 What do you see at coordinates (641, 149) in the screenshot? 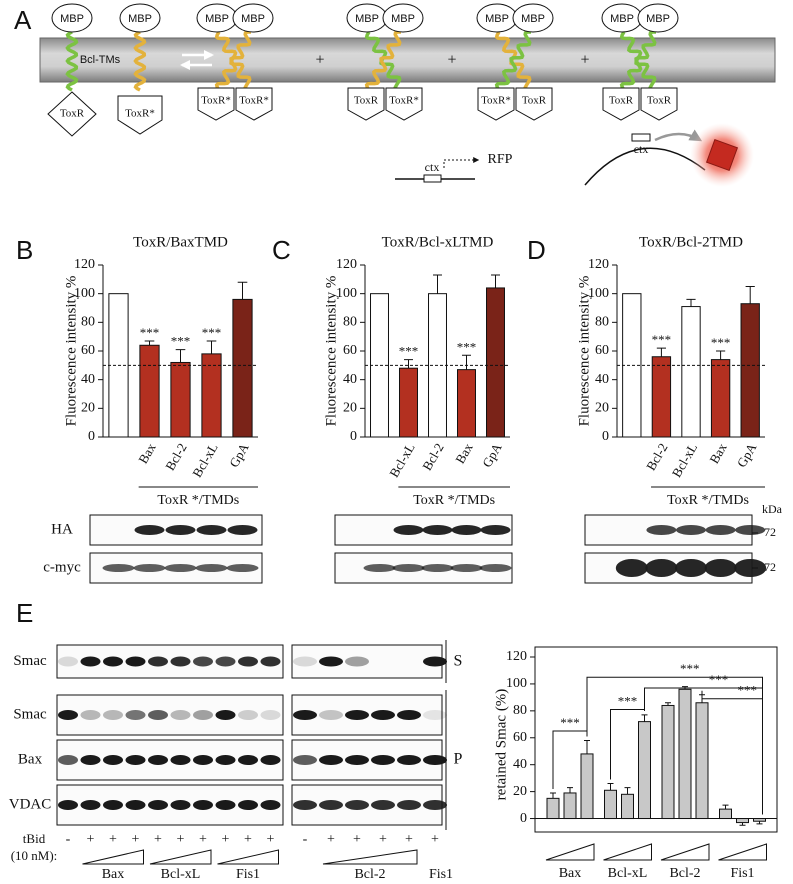
I see `ctx-label: ctx` at bounding box center [641, 149].